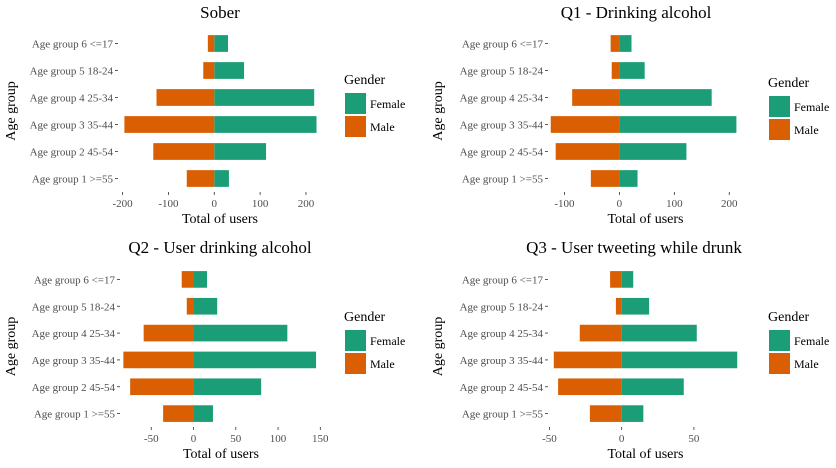 Image resolution: width=836 pixels, height=468 pixels. What do you see at coordinates (729, 204) in the screenshot?
I see `x-tick-label: 200` at bounding box center [729, 204].